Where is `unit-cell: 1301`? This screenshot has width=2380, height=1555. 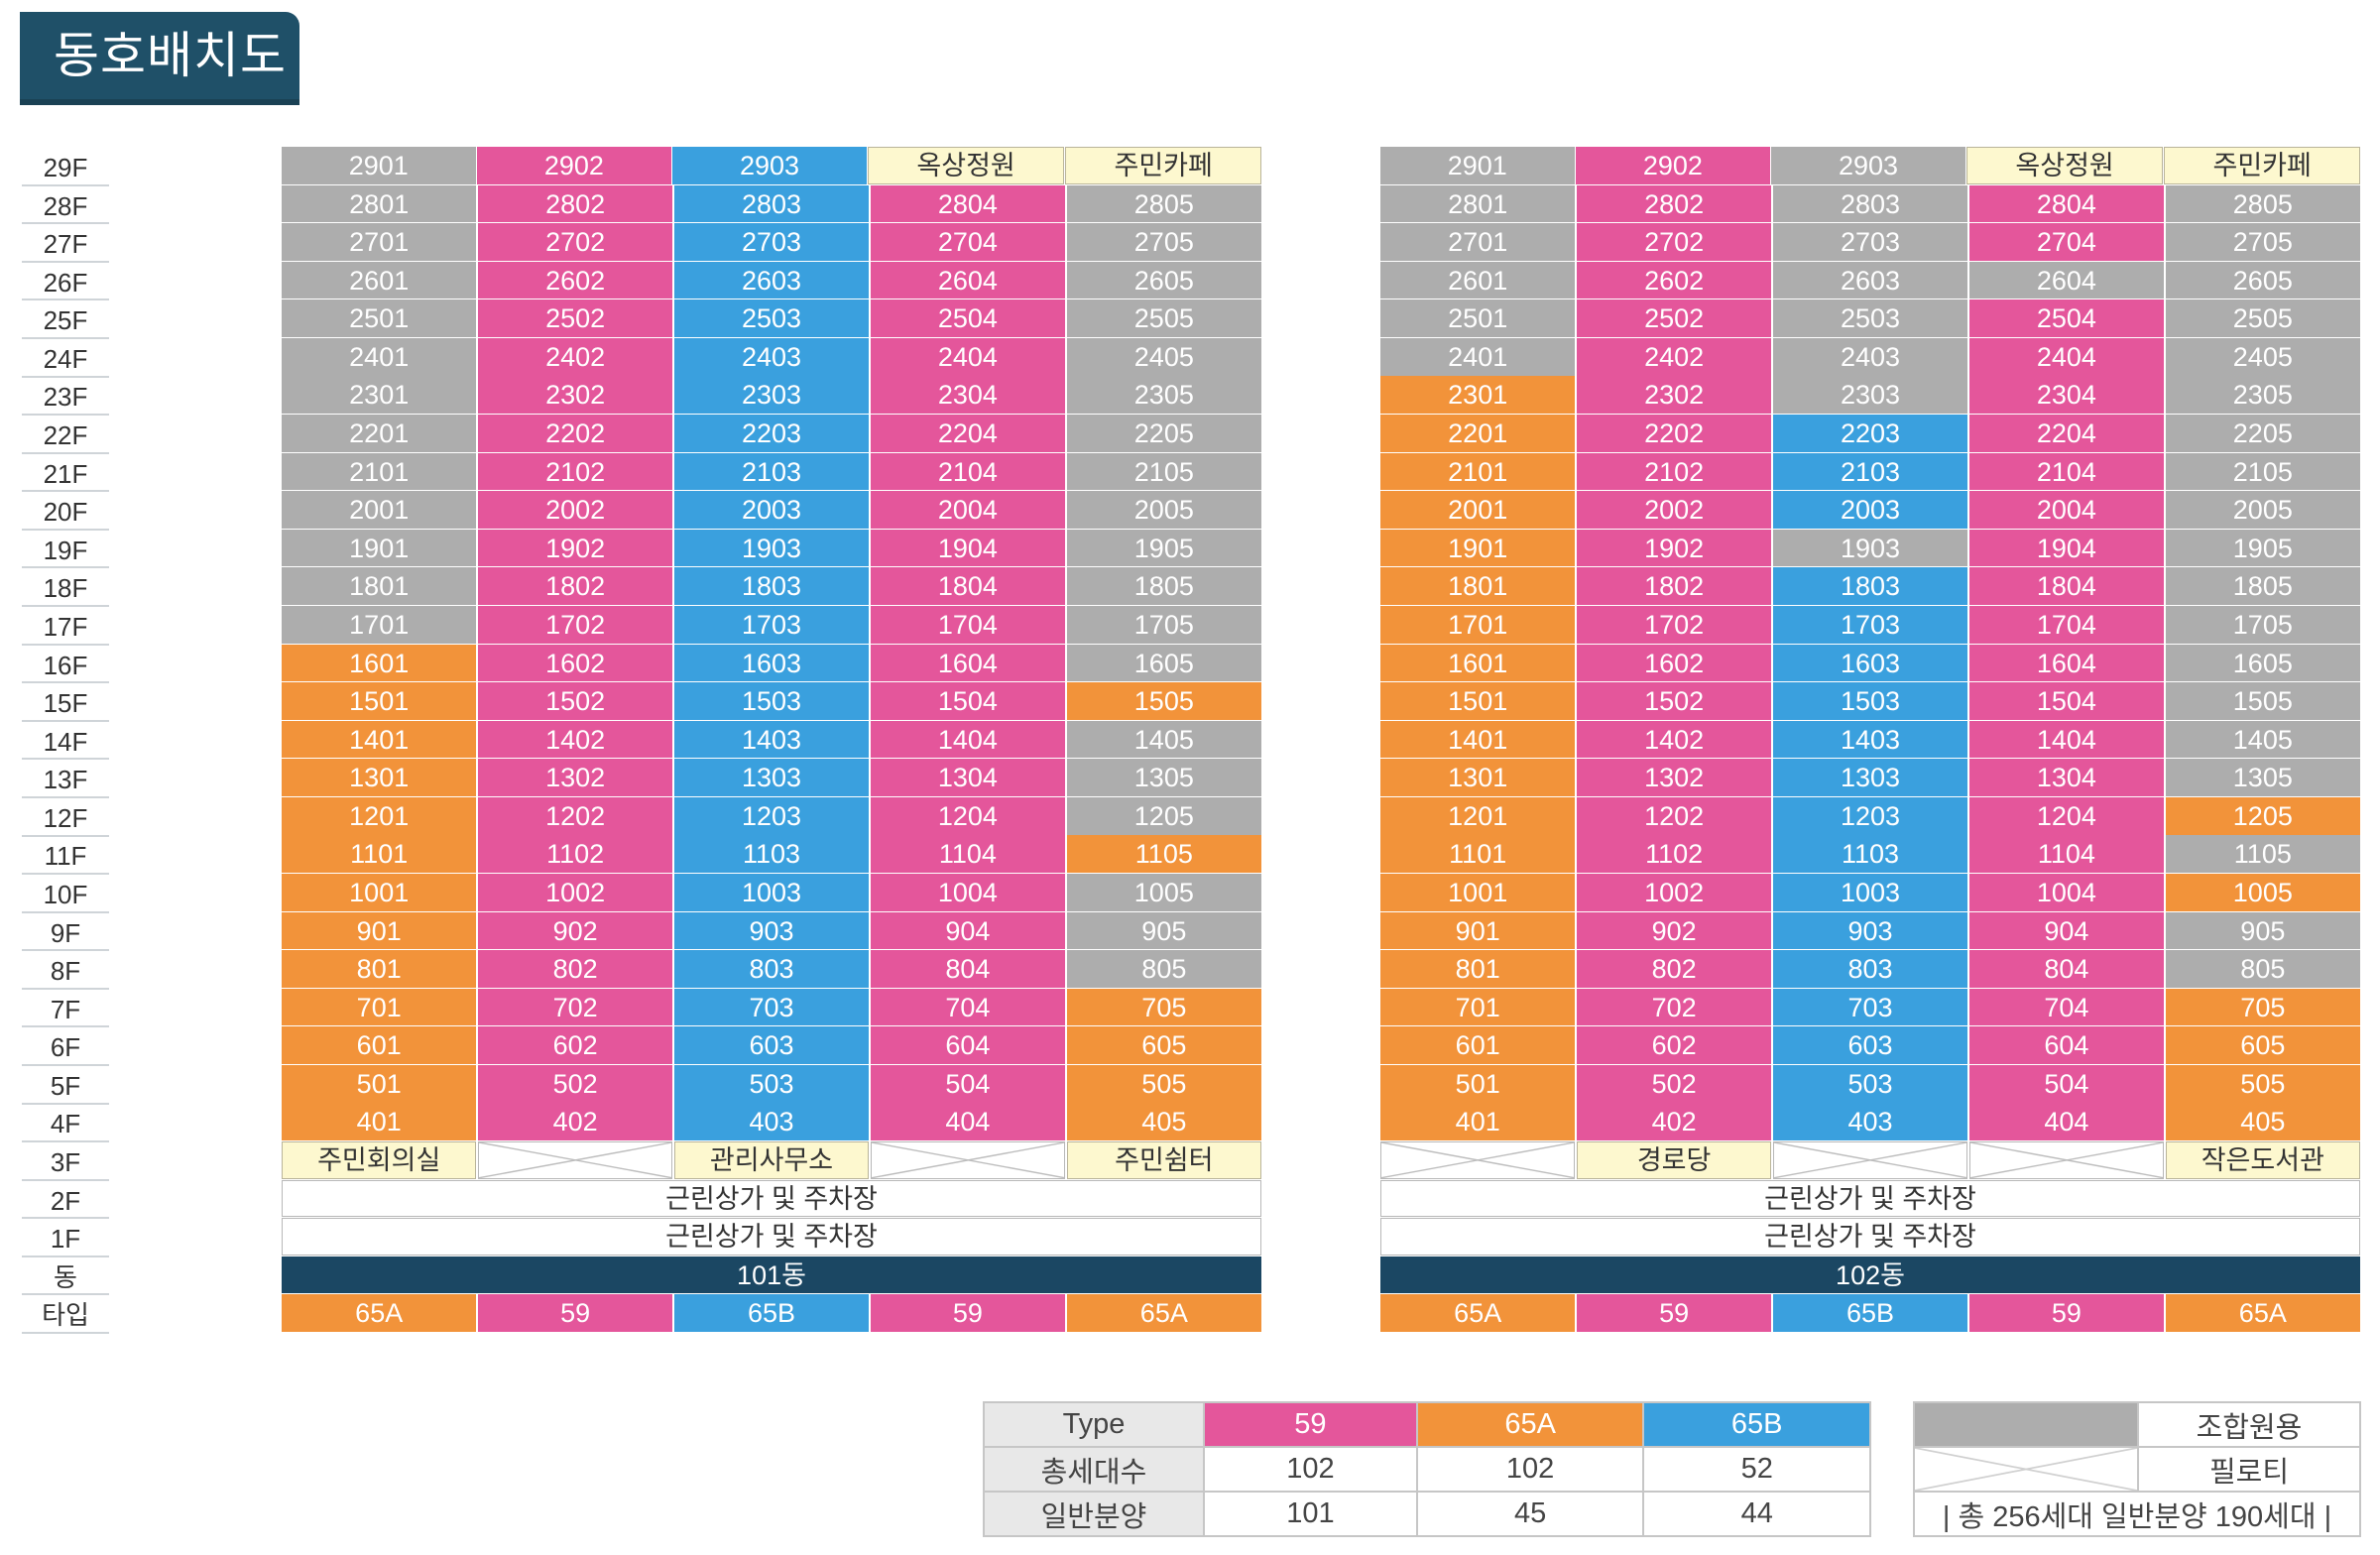
unit-cell: 1301 is located at coordinates (379, 777).